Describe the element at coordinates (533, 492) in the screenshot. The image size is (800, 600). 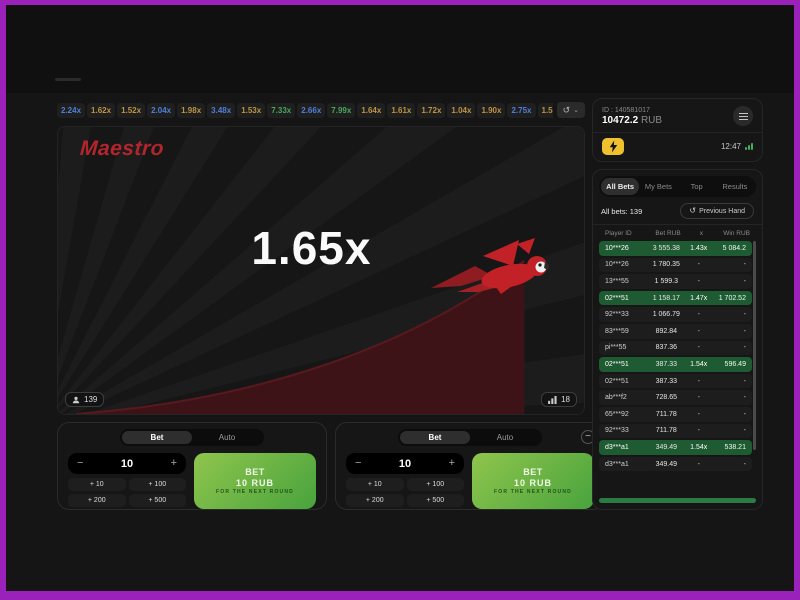
I see `bet-button-subtitle: FOR THE NEXT ROUND` at that location.